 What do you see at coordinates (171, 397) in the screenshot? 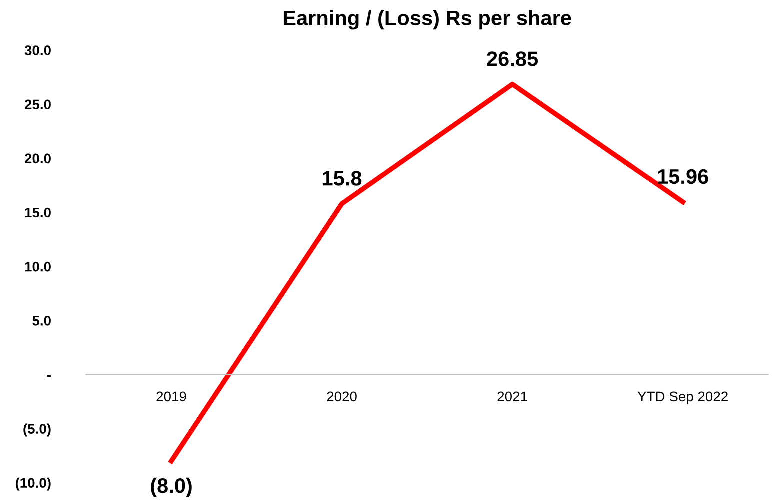
I see `x-tick-label: 2019` at bounding box center [171, 397].